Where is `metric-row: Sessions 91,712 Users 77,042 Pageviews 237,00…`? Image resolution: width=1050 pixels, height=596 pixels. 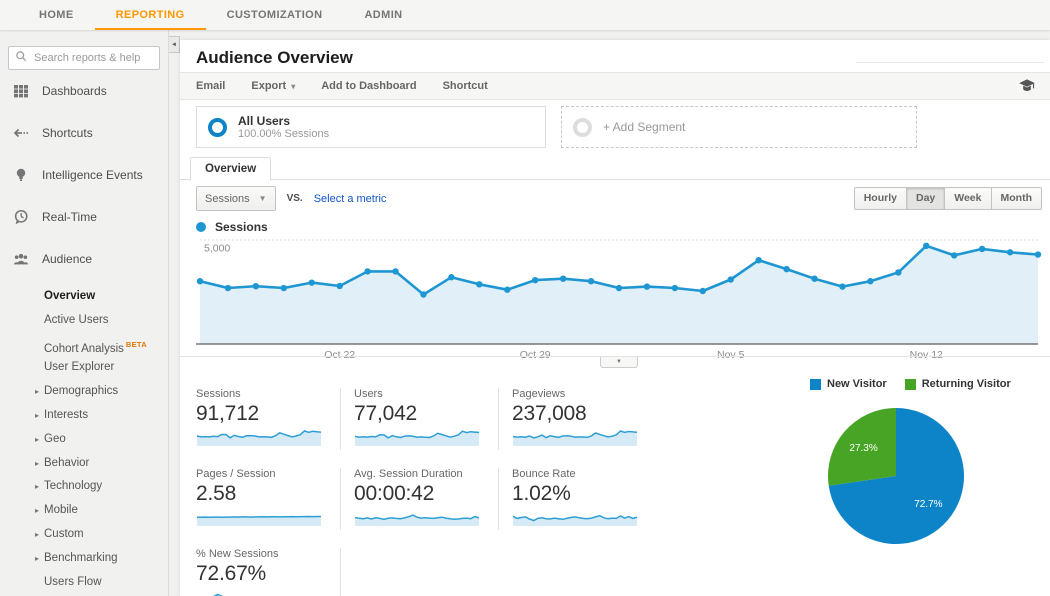
metric-row: Sessions 91,712 Users 77,042 Pageviews 237,00… is located at coordinates (426, 419).